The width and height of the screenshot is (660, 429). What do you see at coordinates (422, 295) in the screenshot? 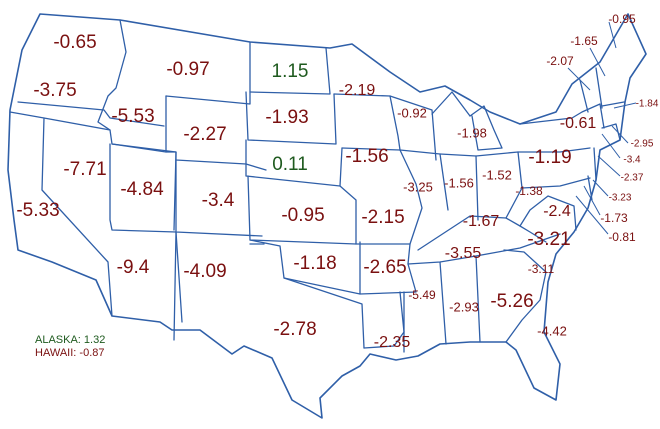
I see `state-value-ms: -5.49` at bounding box center [422, 295].